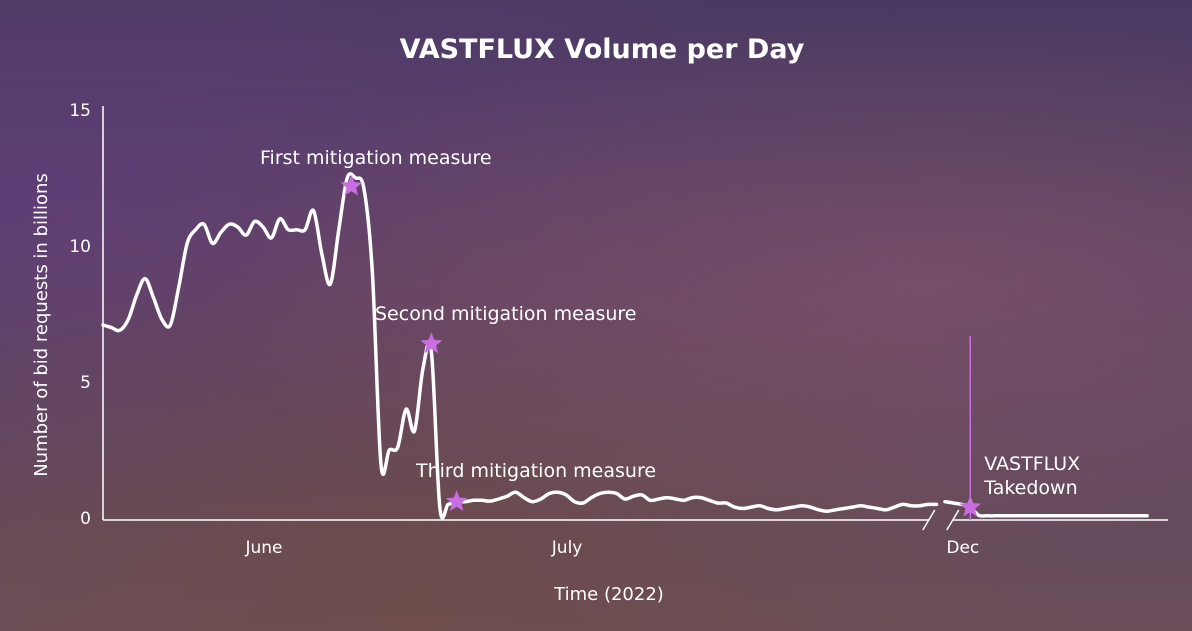 This screenshot has width=1192, height=631. I want to click on y-tick-label: 0, so click(85, 519).